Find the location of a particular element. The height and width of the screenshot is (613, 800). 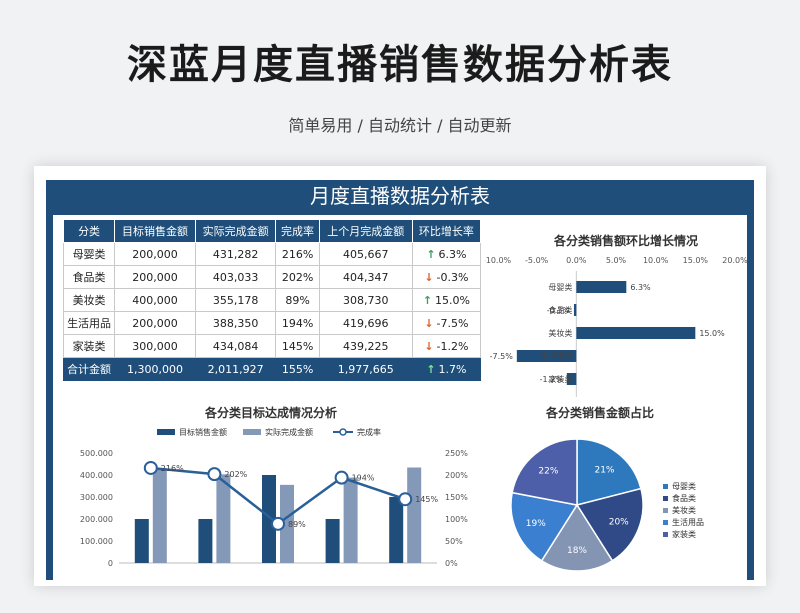

cell-actual: 388,350 is located at coordinates (235, 323).